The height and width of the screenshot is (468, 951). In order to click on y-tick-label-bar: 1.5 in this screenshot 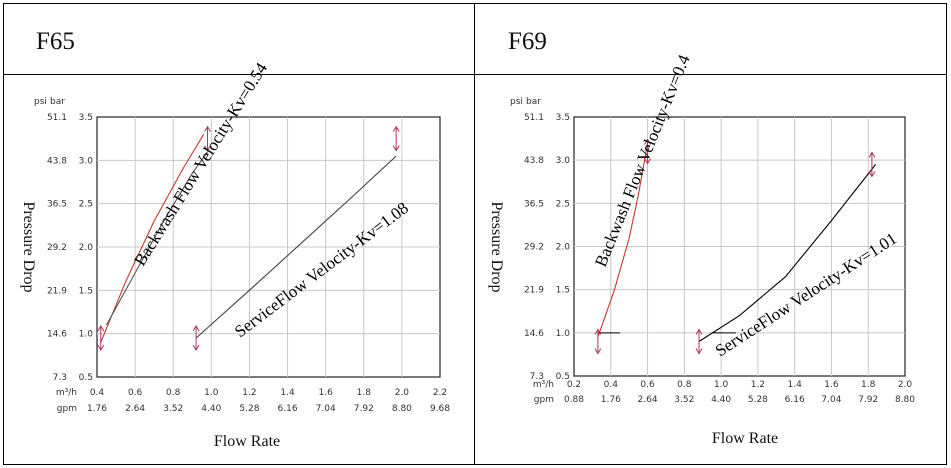, I will do `click(86, 291)`.